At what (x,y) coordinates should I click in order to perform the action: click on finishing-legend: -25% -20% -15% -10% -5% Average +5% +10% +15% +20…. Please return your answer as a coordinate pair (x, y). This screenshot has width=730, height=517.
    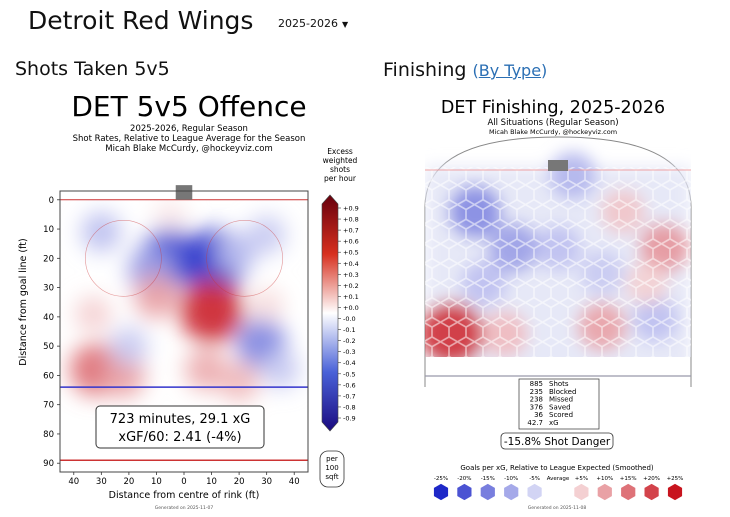
    Looking at the image, I should click on (558, 488).